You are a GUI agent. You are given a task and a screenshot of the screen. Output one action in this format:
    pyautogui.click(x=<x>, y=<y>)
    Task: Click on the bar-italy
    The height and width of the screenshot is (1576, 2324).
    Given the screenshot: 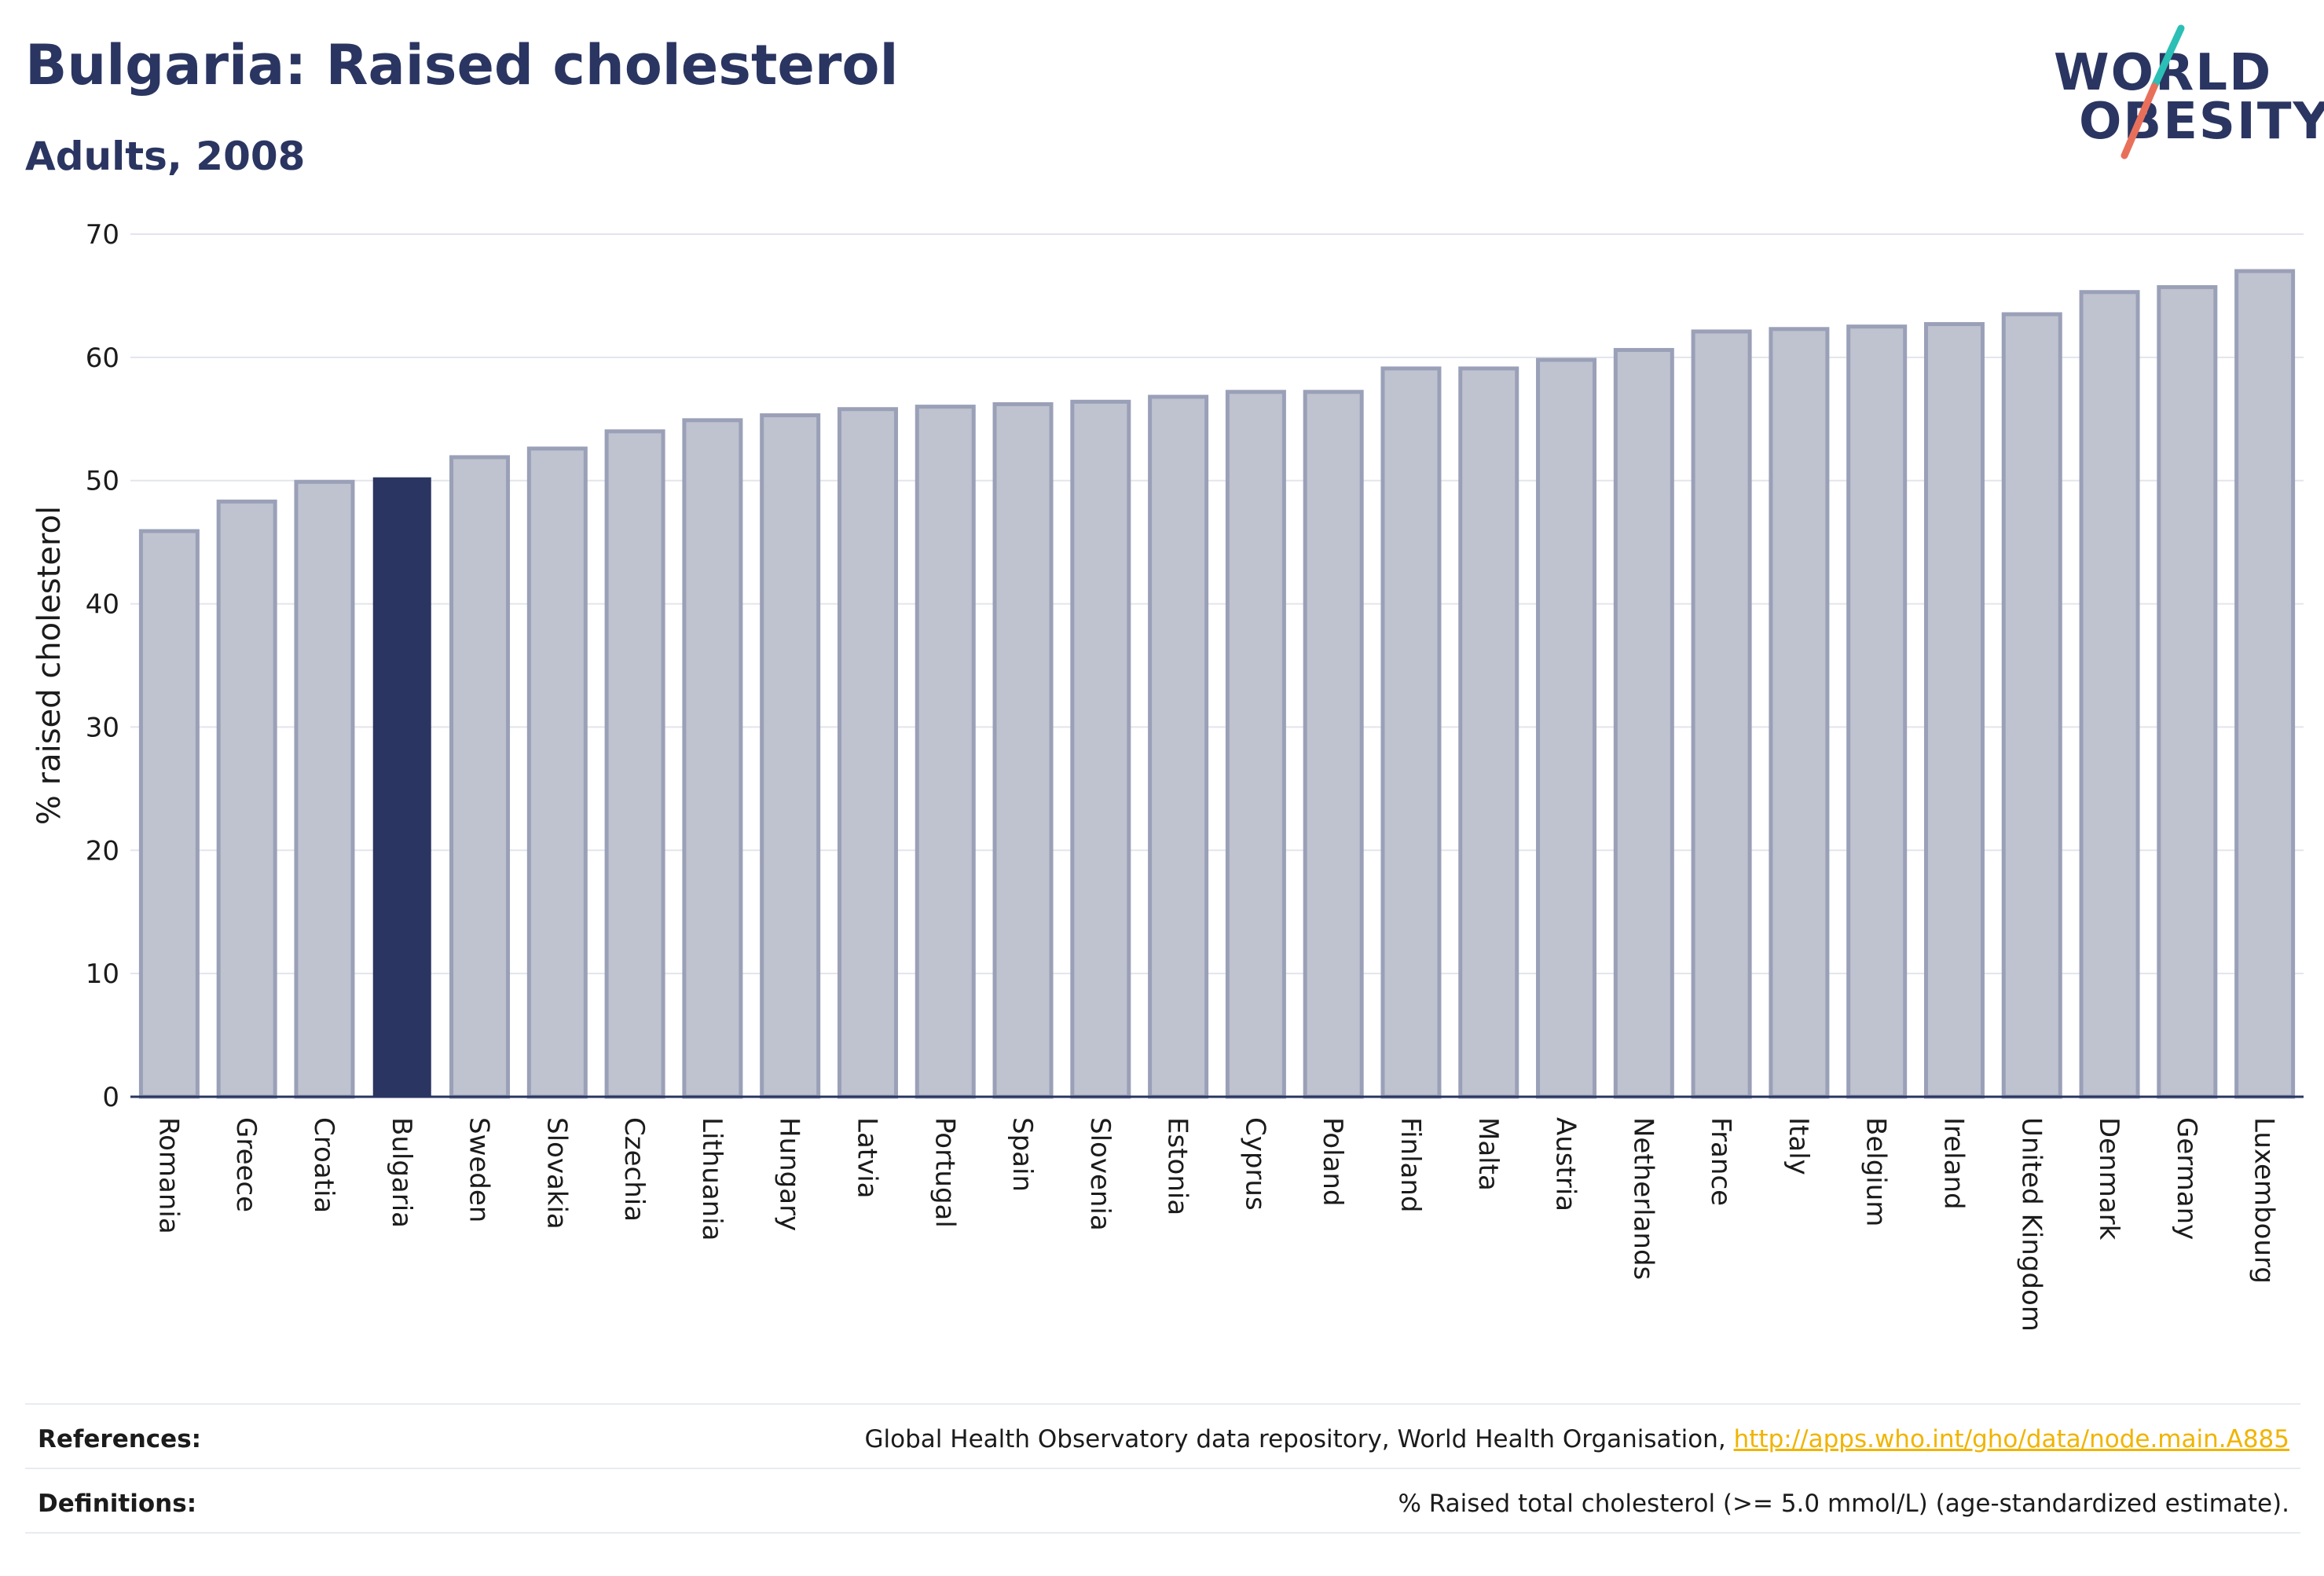 What is the action you would take?
    pyautogui.click(x=1799, y=713)
    